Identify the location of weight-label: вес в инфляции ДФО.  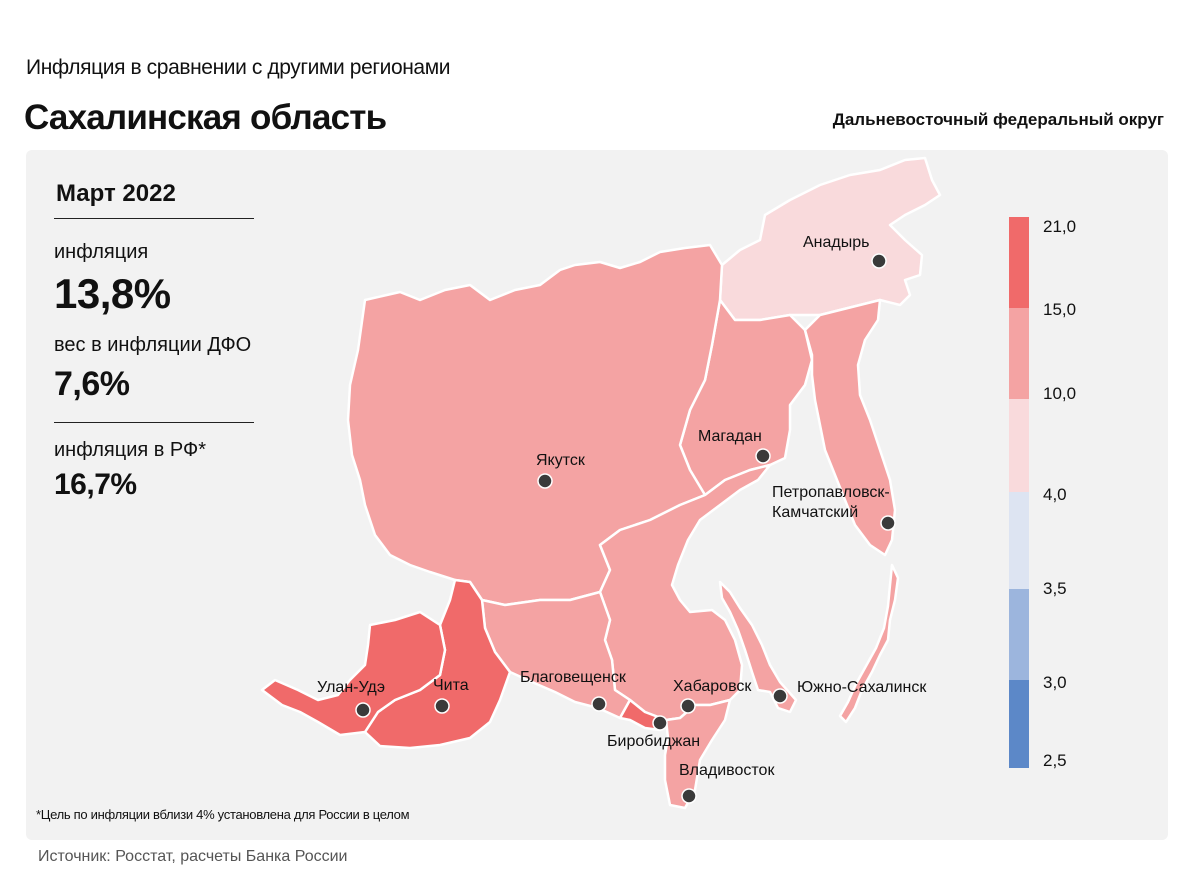
(153, 345).